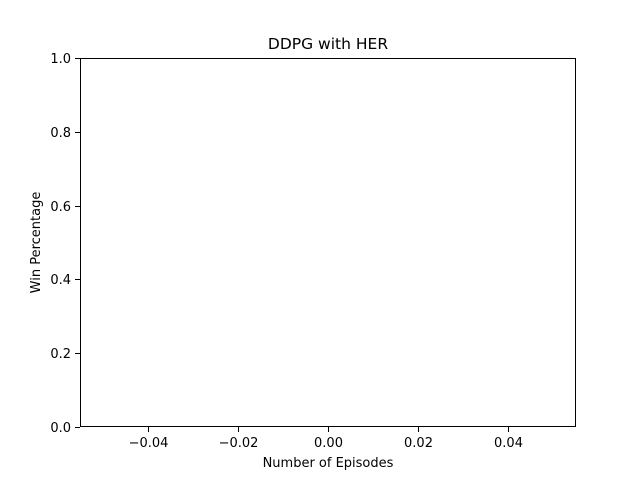 The height and width of the screenshot is (480, 640). I want to click on x-axis-ticks: −0.04 −0.02 0.00 0.02 0.04, so click(326, 439).